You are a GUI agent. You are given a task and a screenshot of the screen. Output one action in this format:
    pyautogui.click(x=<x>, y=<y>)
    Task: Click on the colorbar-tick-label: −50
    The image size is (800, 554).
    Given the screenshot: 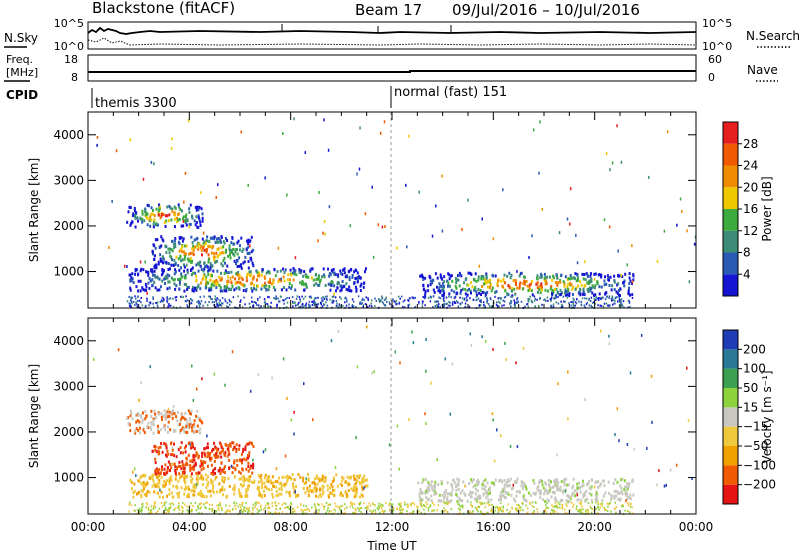 What is the action you would take?
    pyautogui.click(x=755, y=446)
    